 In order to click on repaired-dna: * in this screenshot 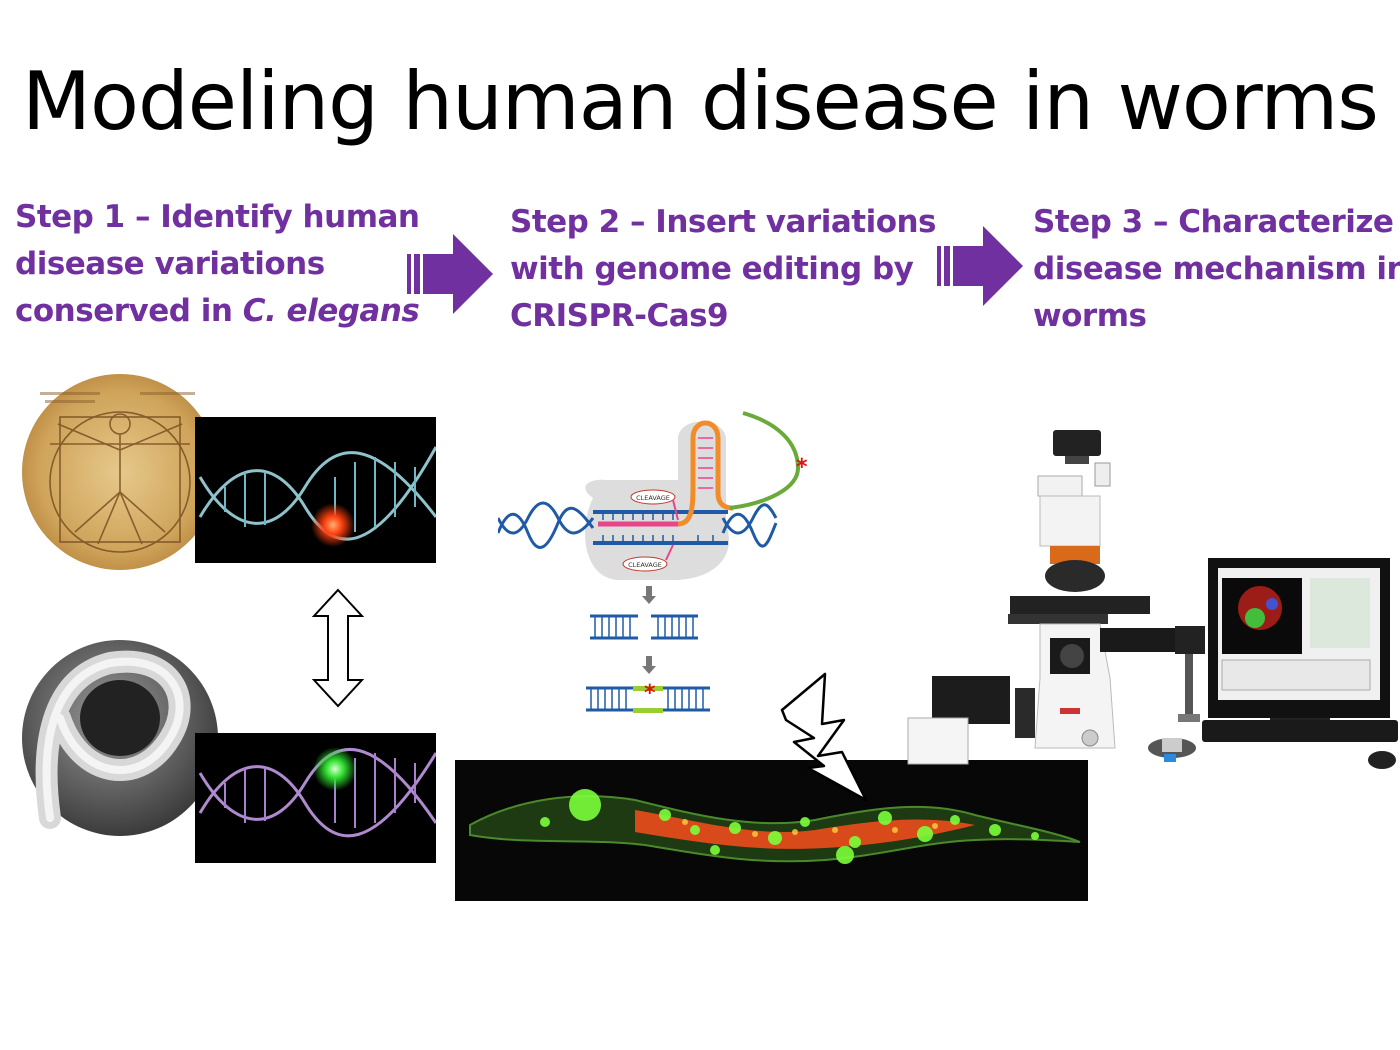, I will do `click(648, 697)`.